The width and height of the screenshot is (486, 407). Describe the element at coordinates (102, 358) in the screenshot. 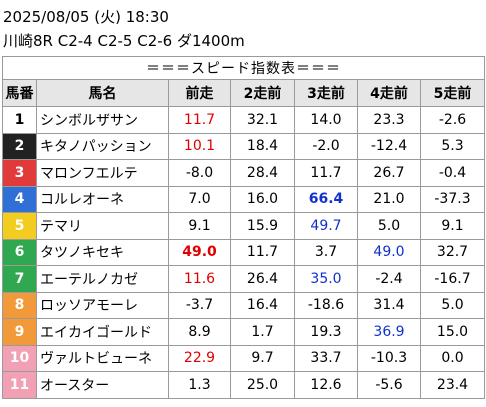

I see `horse-name: ヴァルトビューネ` at that location.